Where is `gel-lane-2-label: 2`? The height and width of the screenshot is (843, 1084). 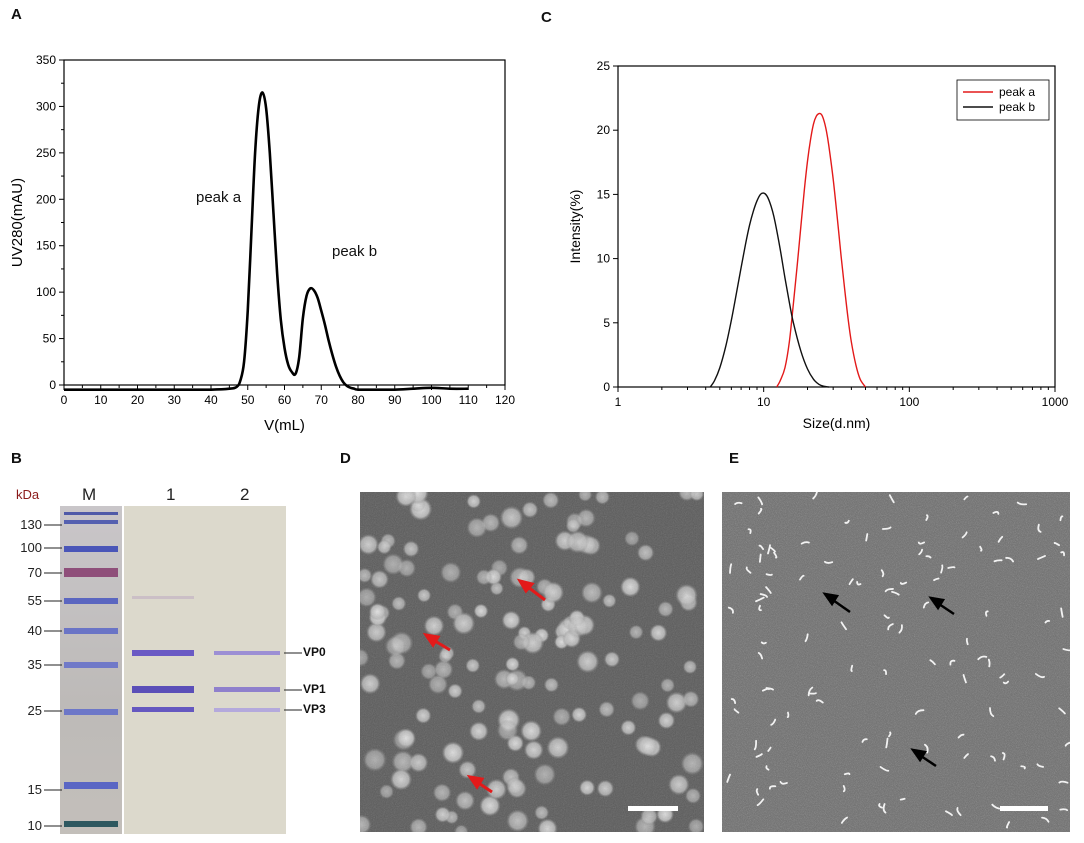 gel-lane-2-label: 2 is located at coordinates (245, 494).